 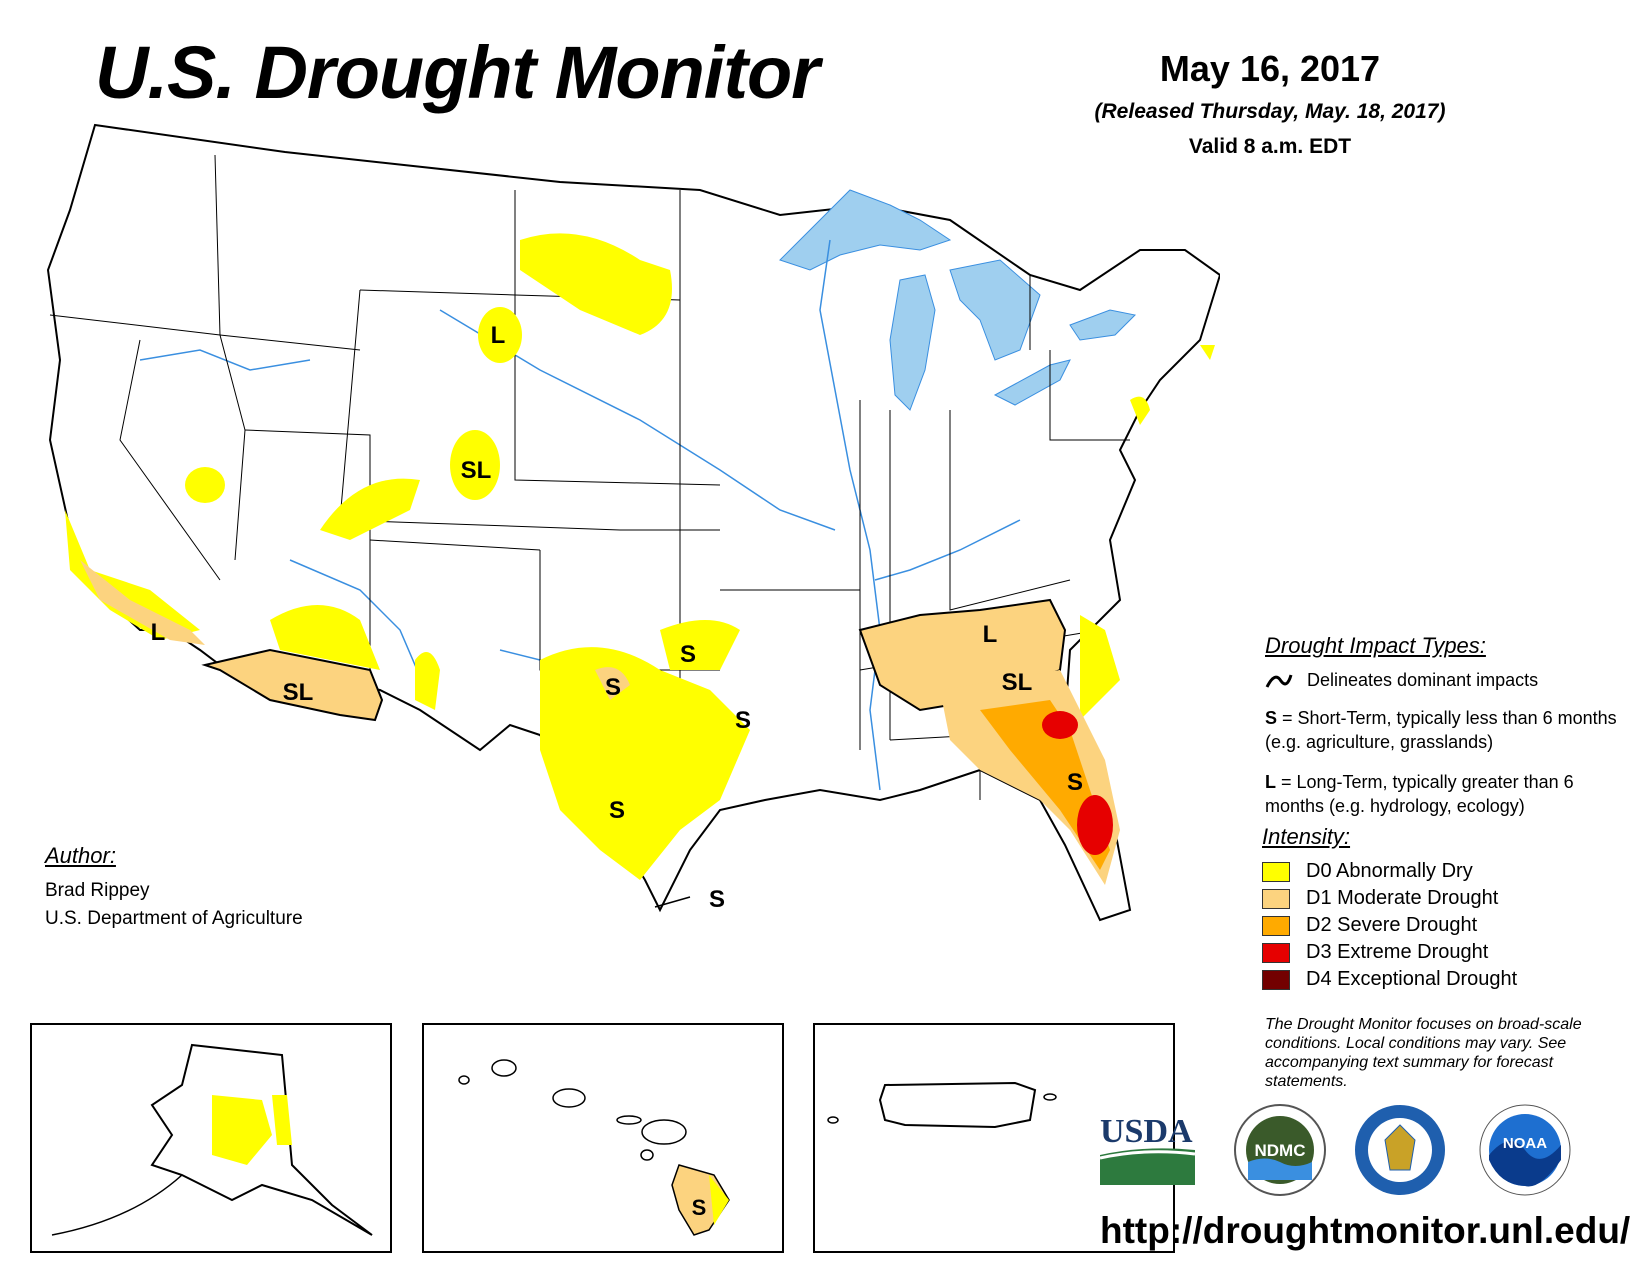 What do you see at coordinates (1276, 898) in the screenshot?
I see `swatch-d1` at bounding box center [1276, 898].